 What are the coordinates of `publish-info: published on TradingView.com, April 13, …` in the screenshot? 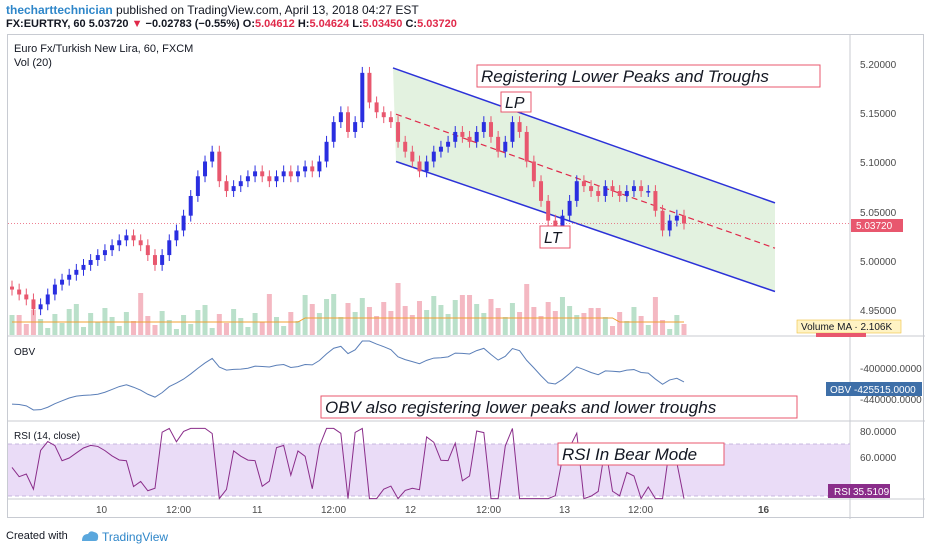 It's located at (267, 10).